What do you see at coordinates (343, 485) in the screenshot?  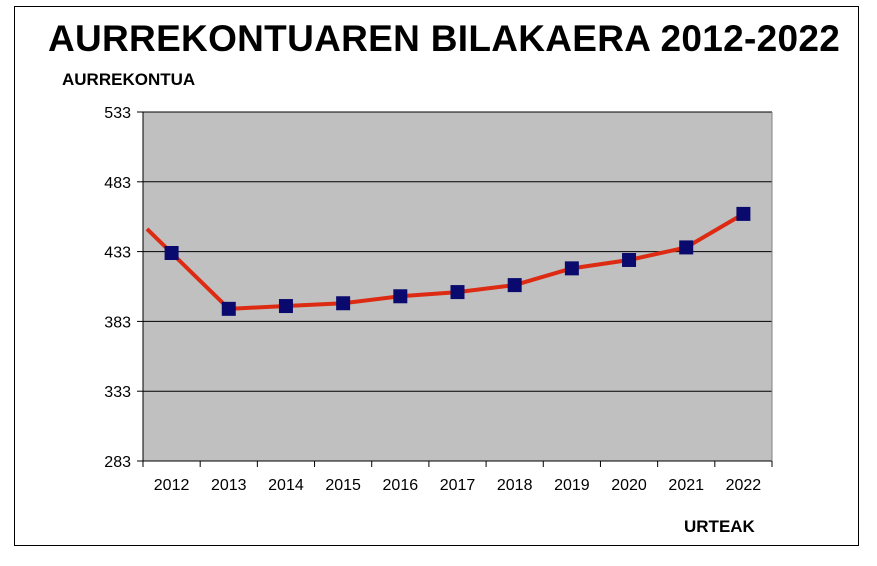 I see `x-tick-2015: 2015` at bounding box center [343, 485].